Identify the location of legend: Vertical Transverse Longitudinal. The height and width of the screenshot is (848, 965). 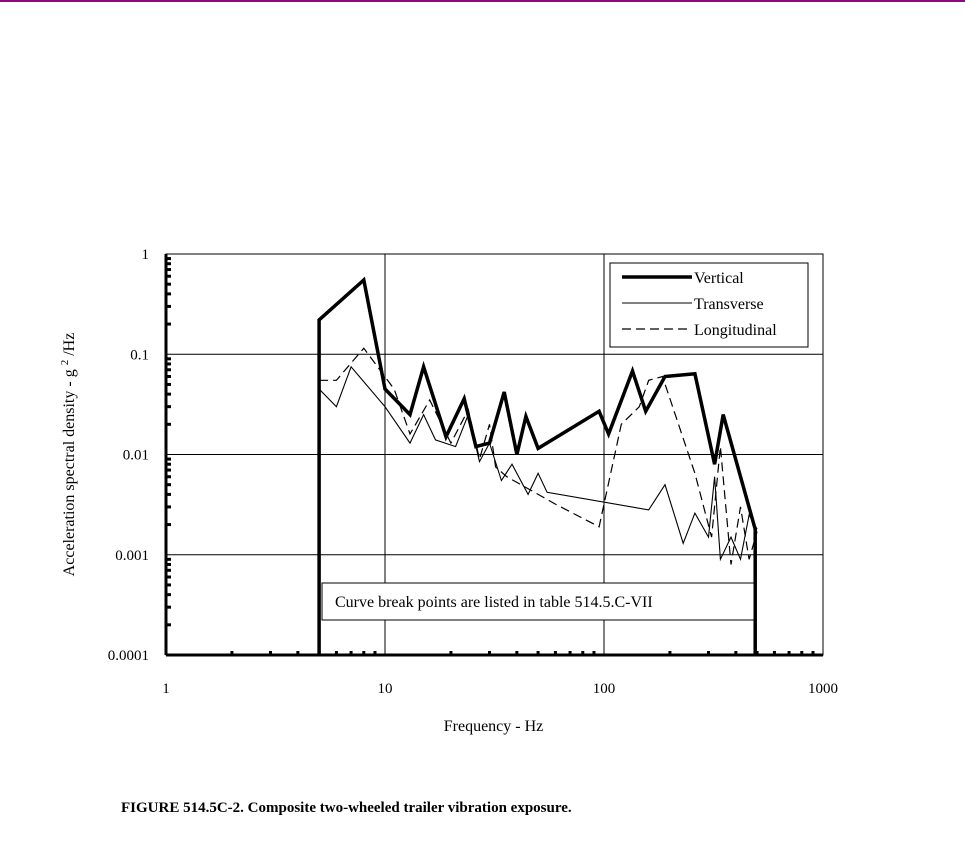
(709, 305).